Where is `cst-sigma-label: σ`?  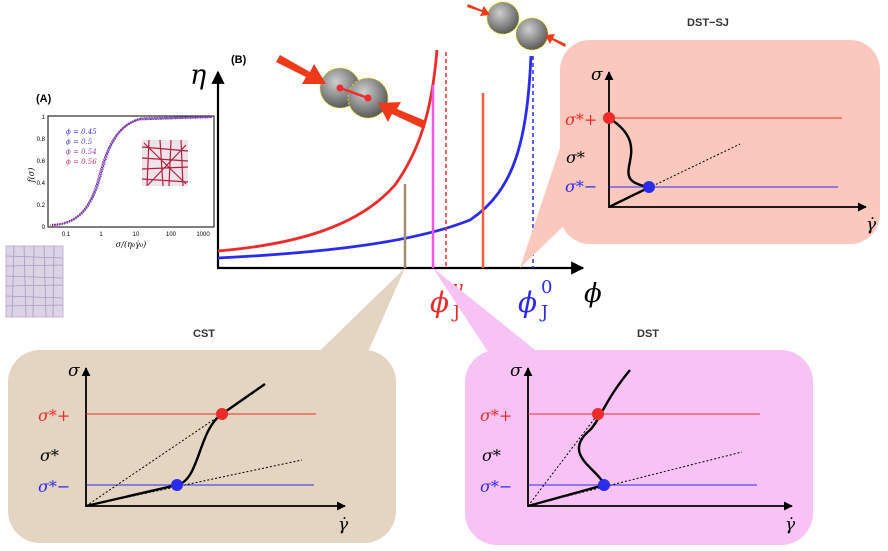 cst-sigma-label: σ is located at coordinates (74, 371).